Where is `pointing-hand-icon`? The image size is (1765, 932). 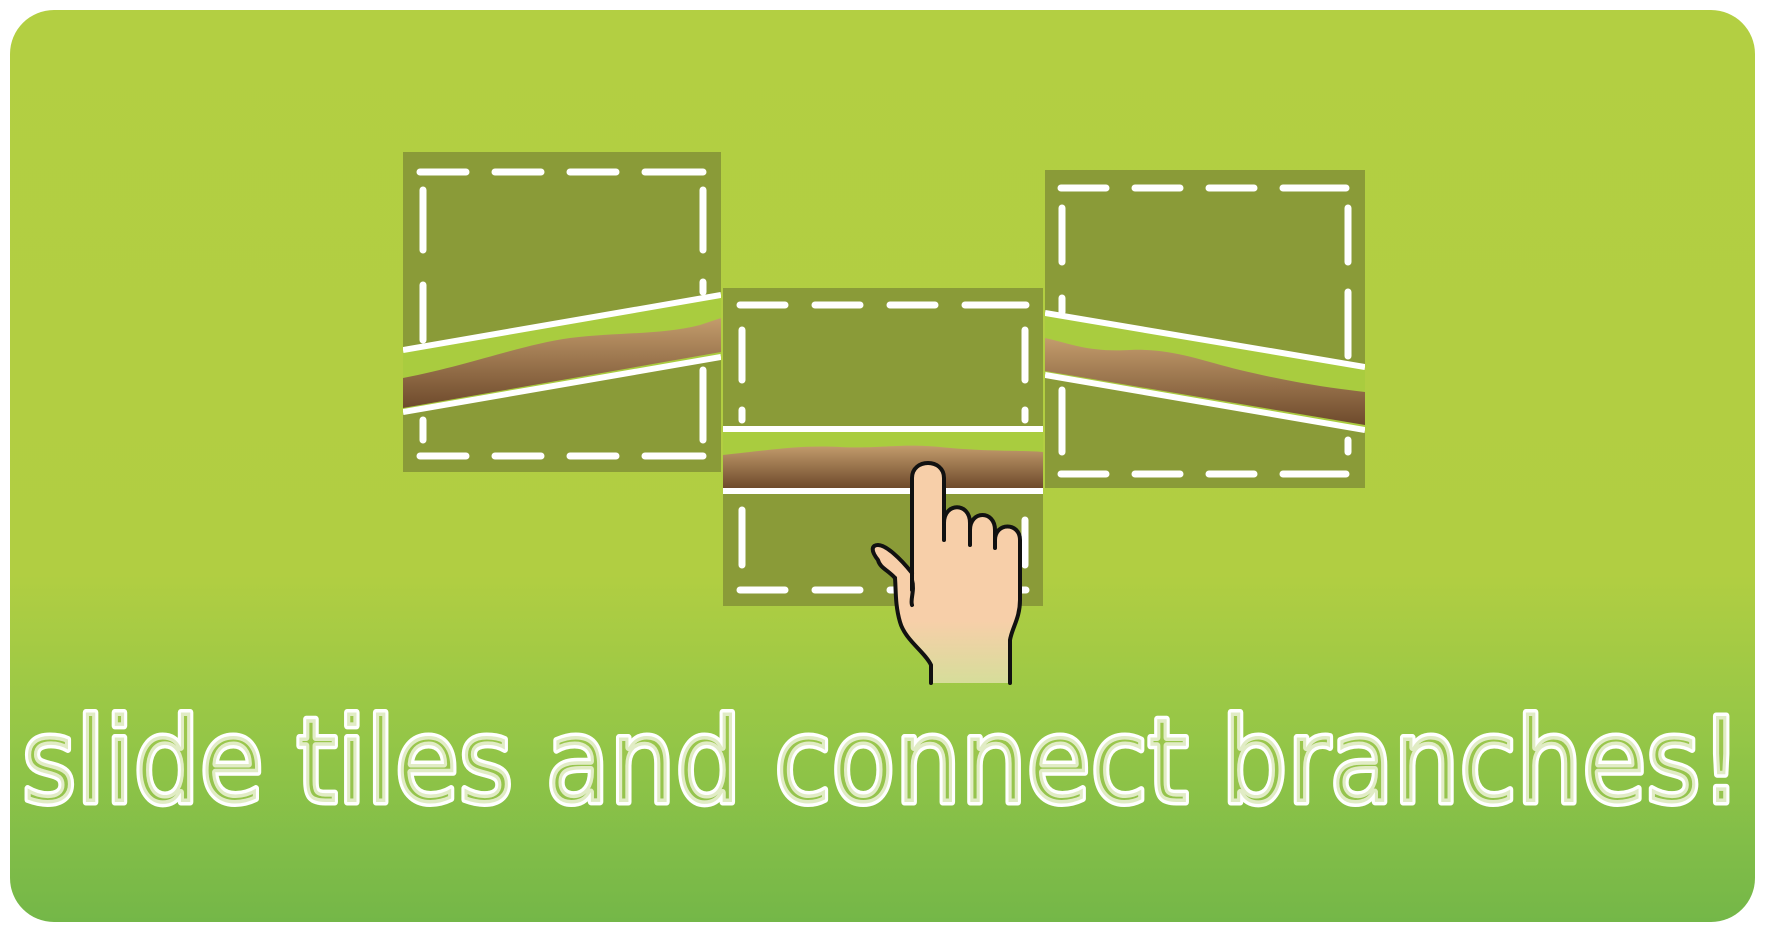 pointing-hand-icon is located at coordinates (946, 573).